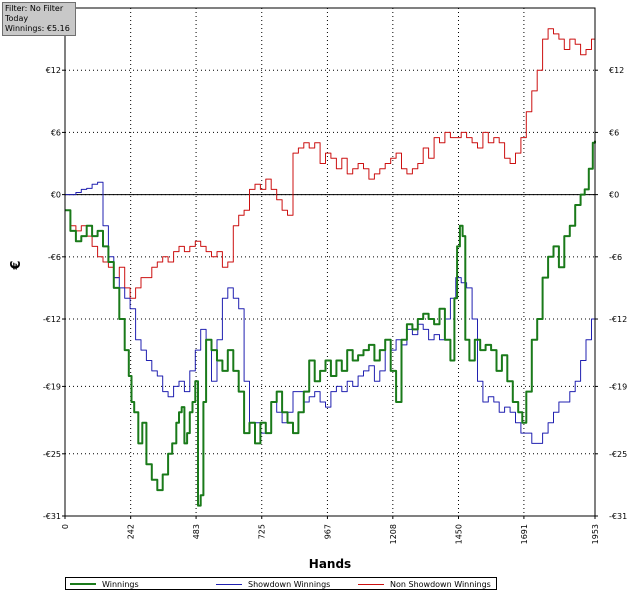  Describe the element at coordinates (229, 584) in the screenshot. I see `legend-swatch-showdown` at that location.